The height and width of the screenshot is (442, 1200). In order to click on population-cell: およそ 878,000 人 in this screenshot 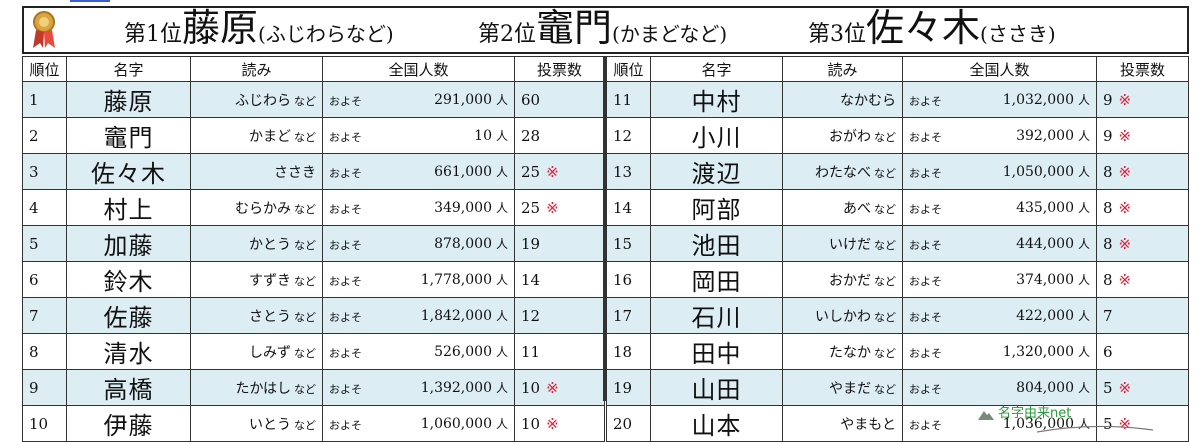, I will do `click(418, 243)`.